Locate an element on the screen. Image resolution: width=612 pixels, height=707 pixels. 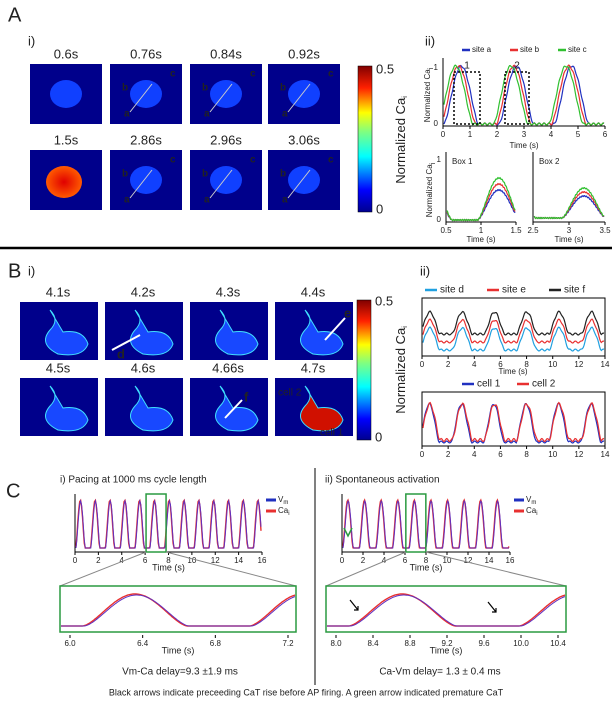
legend-label: cell 2 is located at coordinates (544, 384).